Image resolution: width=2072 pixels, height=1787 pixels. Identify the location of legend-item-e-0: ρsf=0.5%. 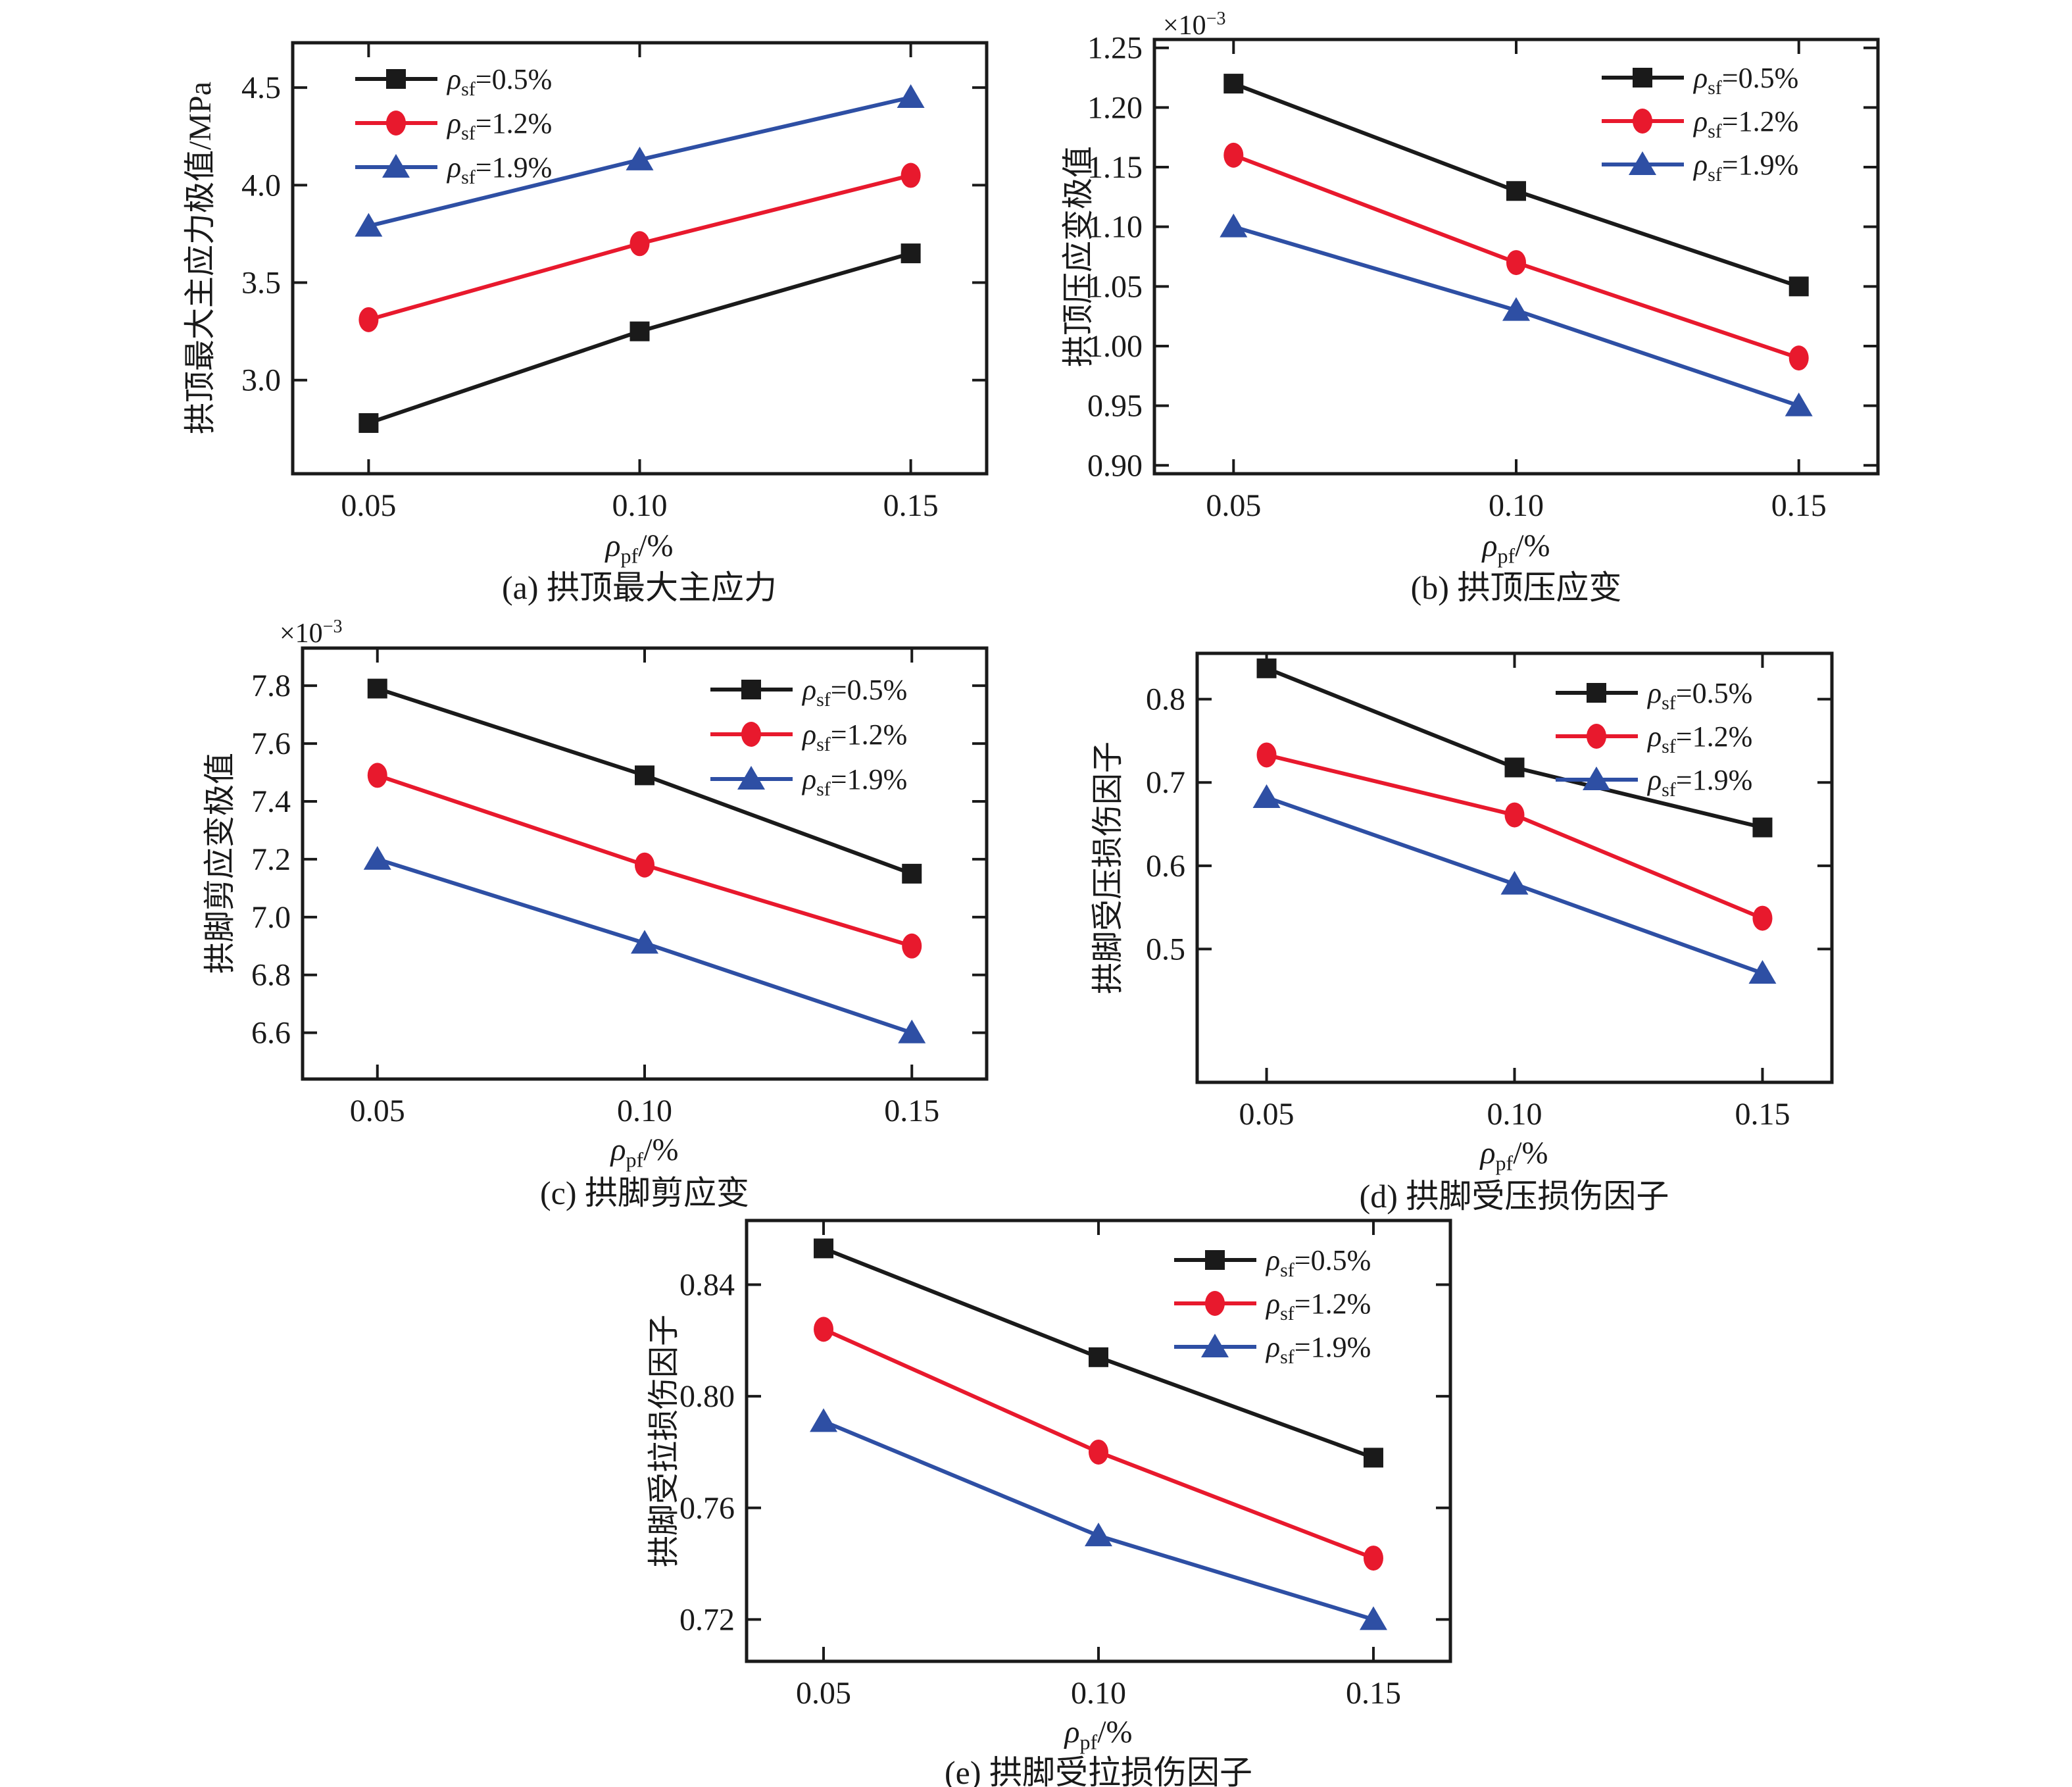
(1272, 1262).